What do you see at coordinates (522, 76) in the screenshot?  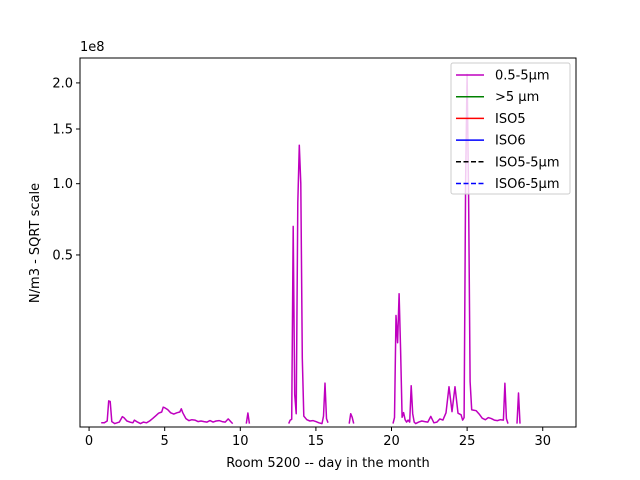 I see `legend-label: 0.5-5µm` at bounding box center [522, 76].